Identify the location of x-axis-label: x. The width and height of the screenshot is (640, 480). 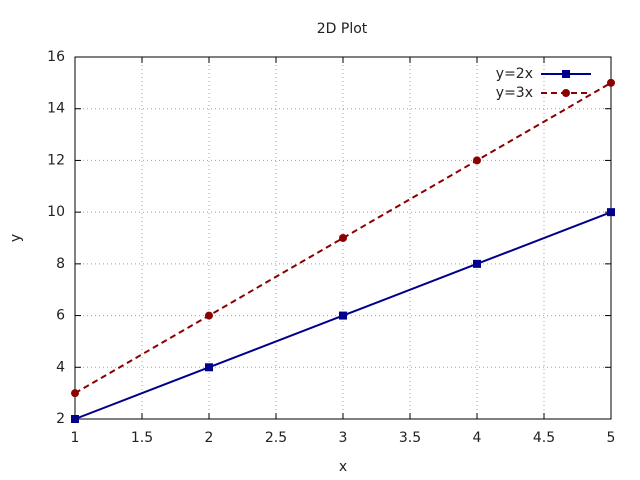
(343, 467).